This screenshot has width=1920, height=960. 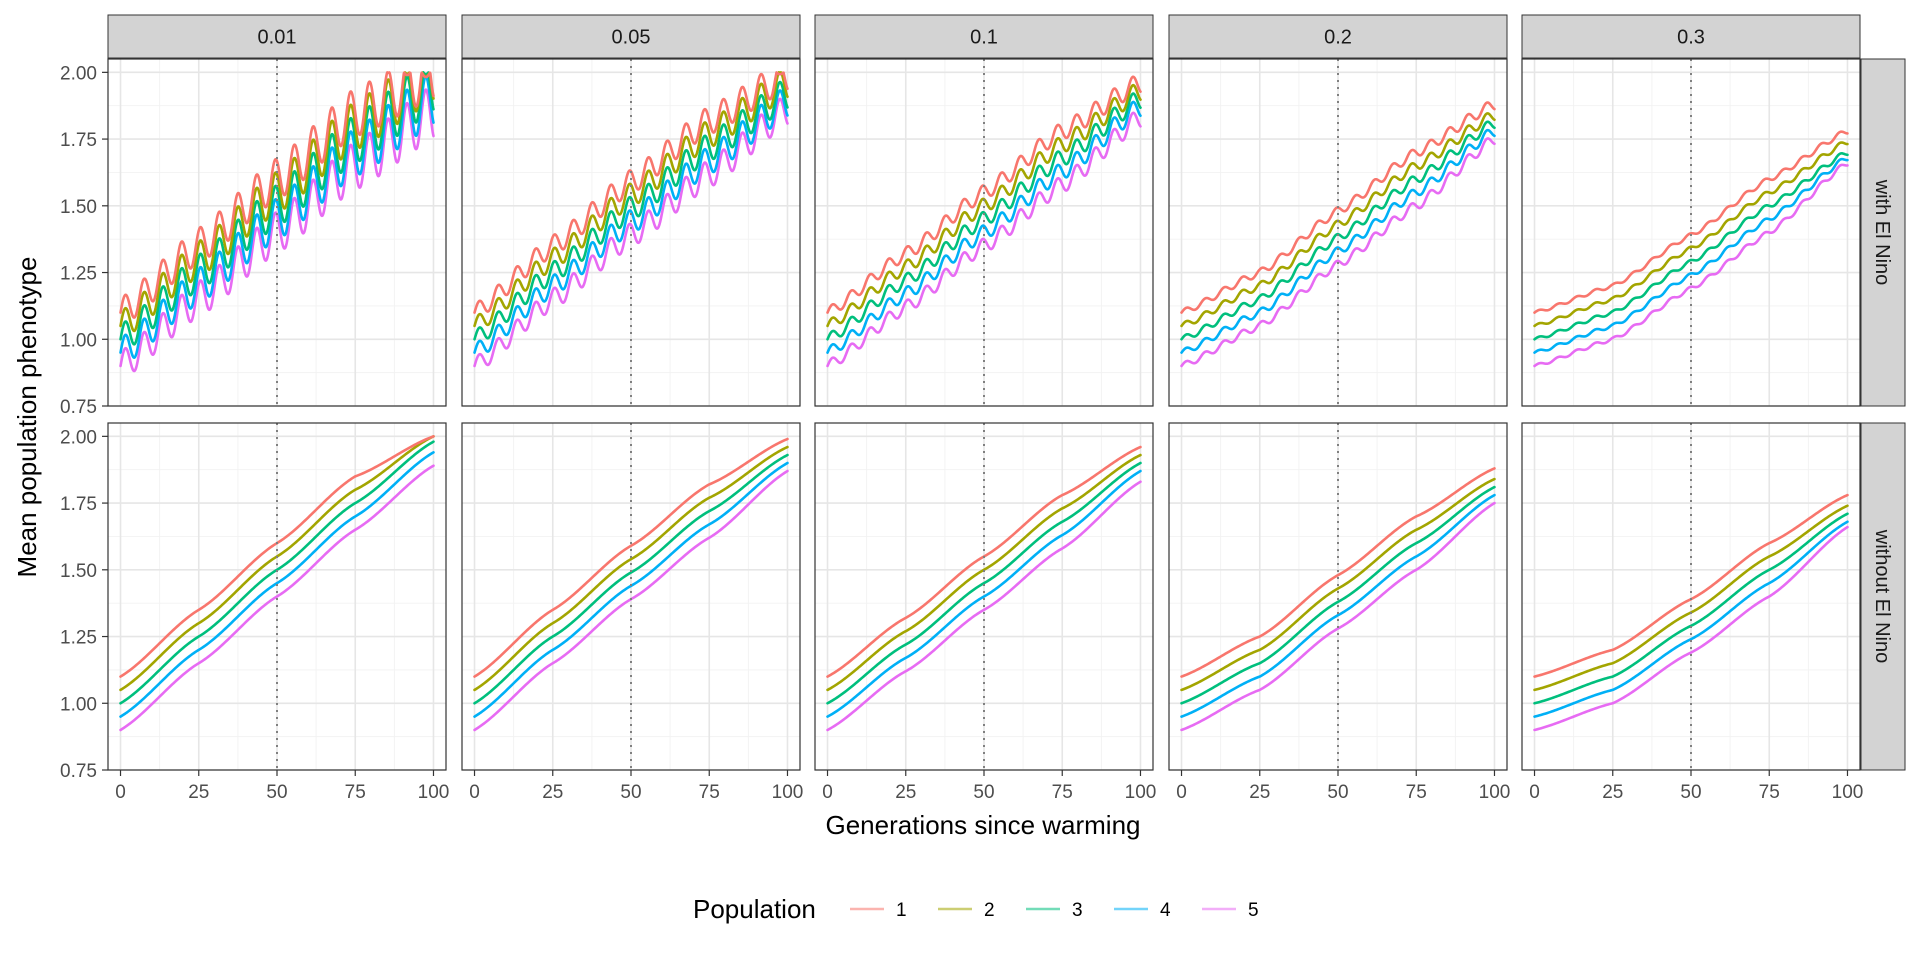 I want to click on panel-without-0.01, so click(x=277, y=596).